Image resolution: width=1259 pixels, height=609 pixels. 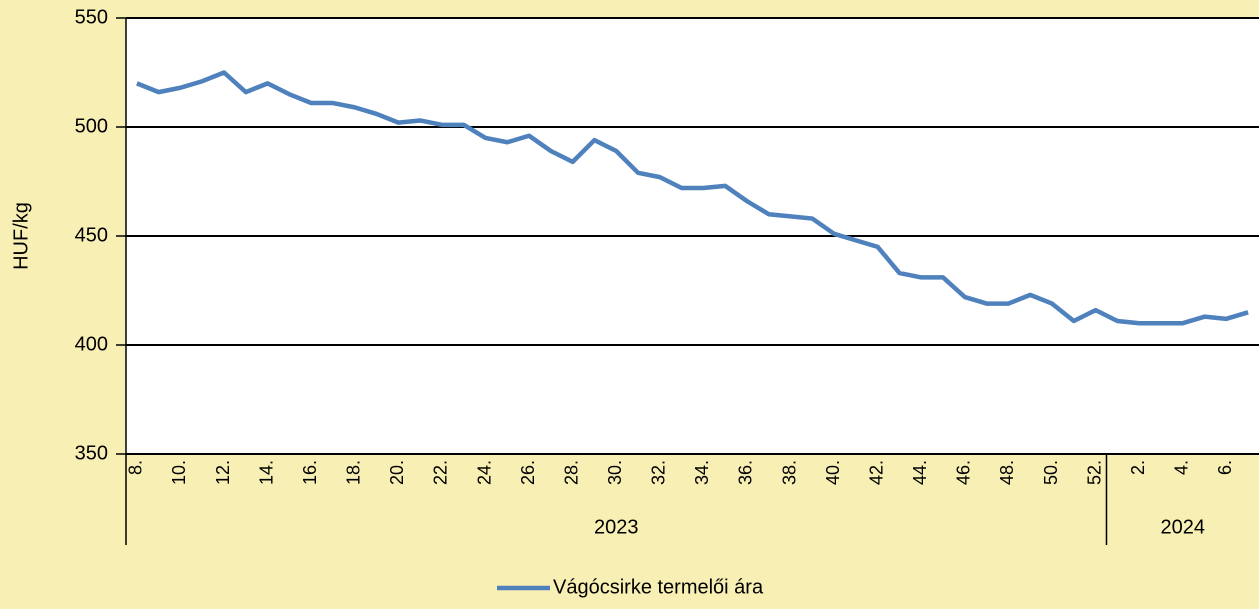 I want to click on x-tick-label: 38., so click(x=789, y=472).